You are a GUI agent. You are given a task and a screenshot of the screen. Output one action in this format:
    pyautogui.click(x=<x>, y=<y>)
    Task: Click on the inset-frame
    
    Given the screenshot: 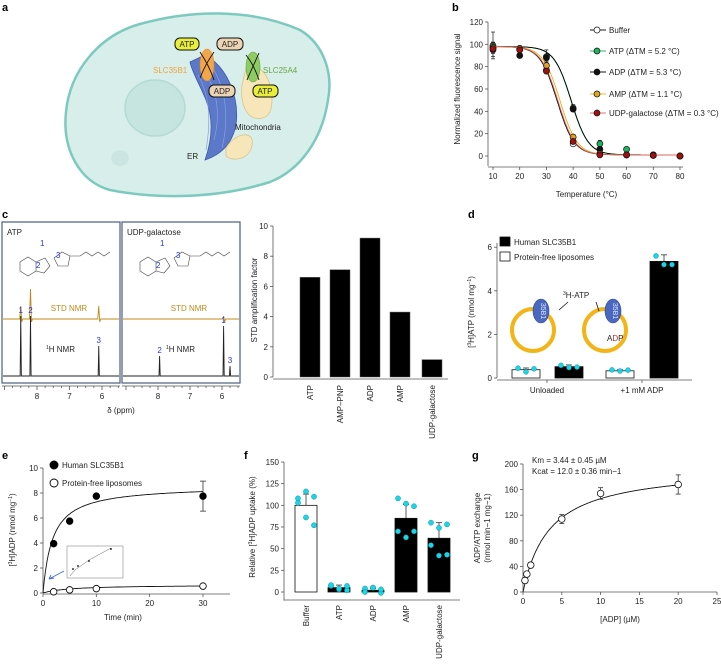 What is the action you would take?
    pyautogui.click(x=95, y=562)
    